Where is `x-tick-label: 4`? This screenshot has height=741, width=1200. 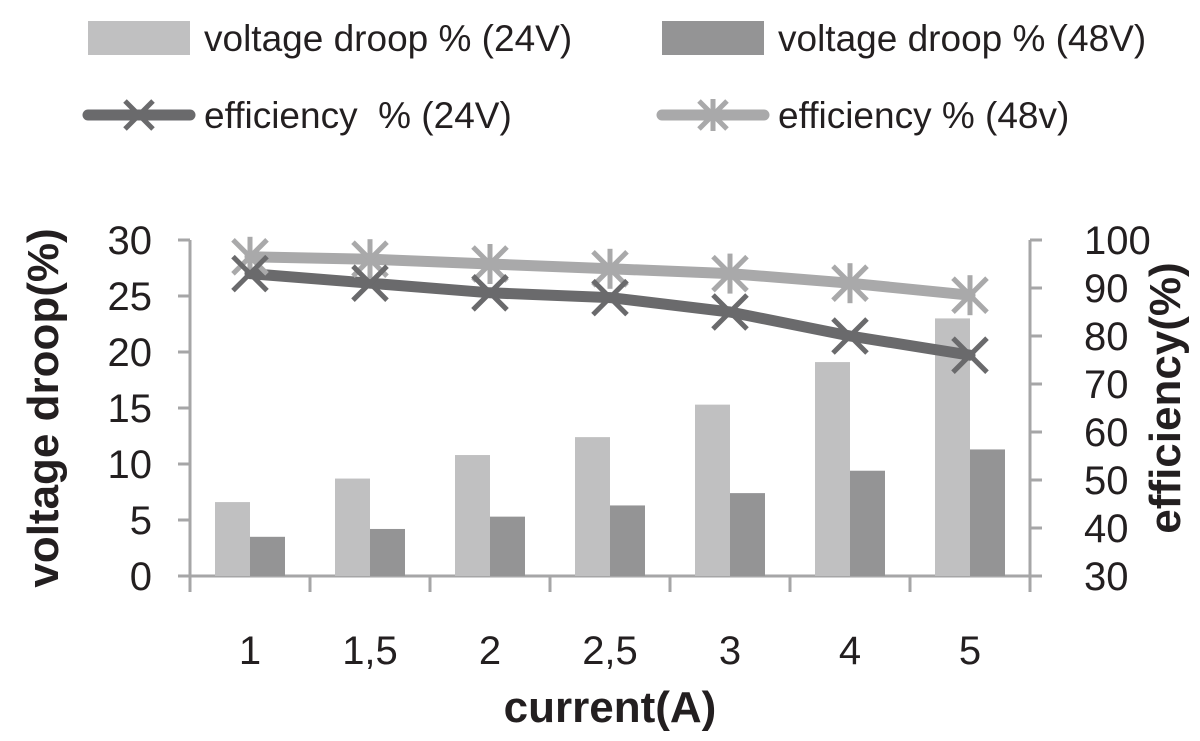
x-tick-label: 4 is located at coordinates (850, 651).